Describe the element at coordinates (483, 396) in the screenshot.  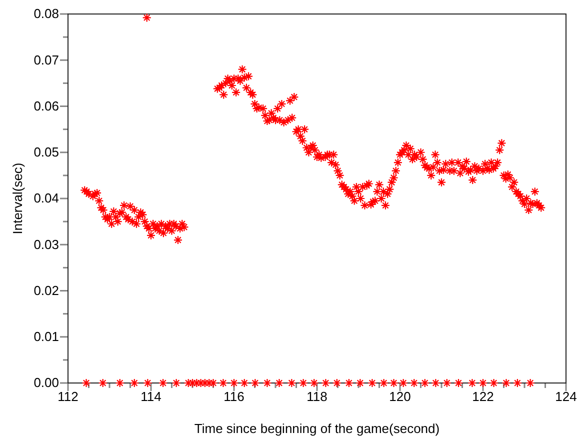
I see `x-tick-label: 122` at that location.